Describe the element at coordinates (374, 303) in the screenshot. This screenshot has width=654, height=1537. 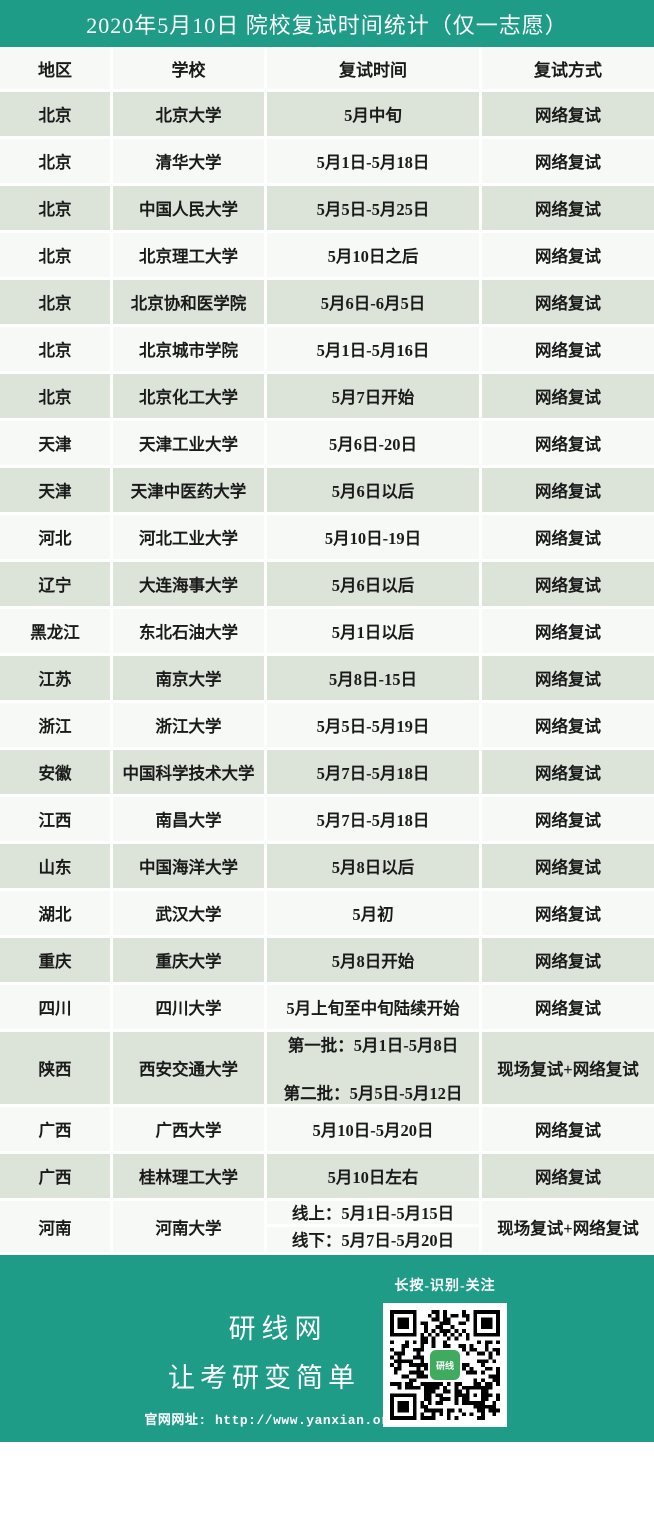
I see `cell-time: 5月6日-6月5日` at that location.